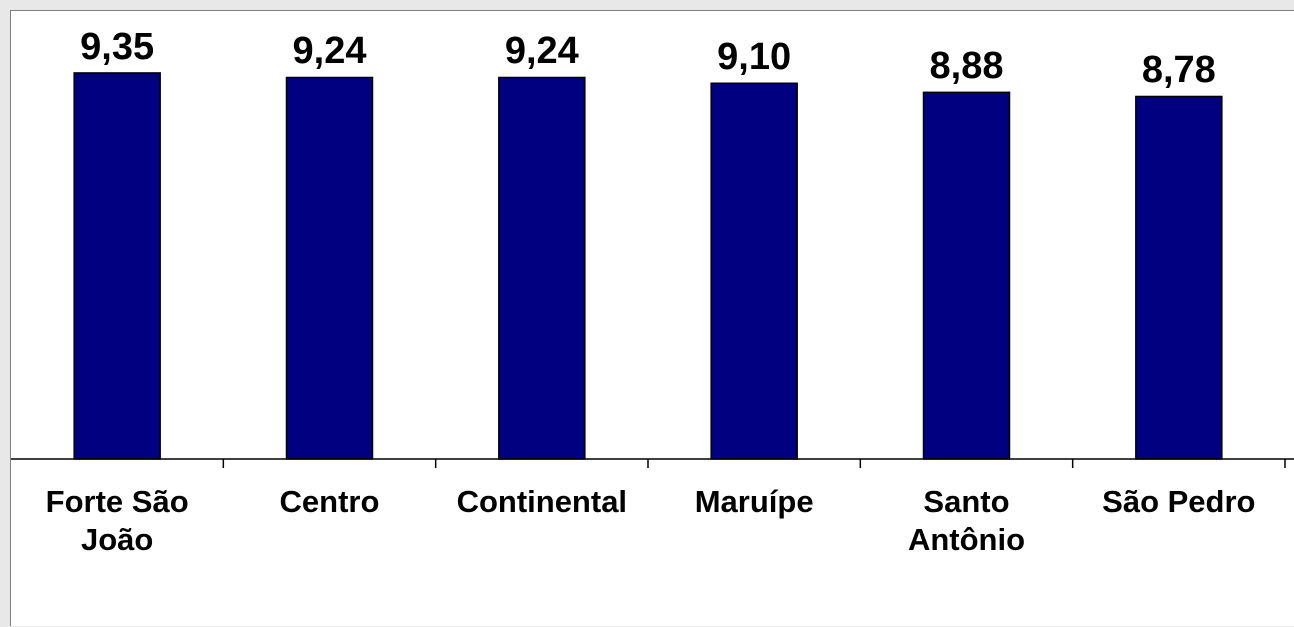 The width and height of the screenshot is (1294, 627). What do you see at coordinates (754, 501) in the screenshot?
I see `x-tick-label: Maruípe` at bounding box center [754, 501].